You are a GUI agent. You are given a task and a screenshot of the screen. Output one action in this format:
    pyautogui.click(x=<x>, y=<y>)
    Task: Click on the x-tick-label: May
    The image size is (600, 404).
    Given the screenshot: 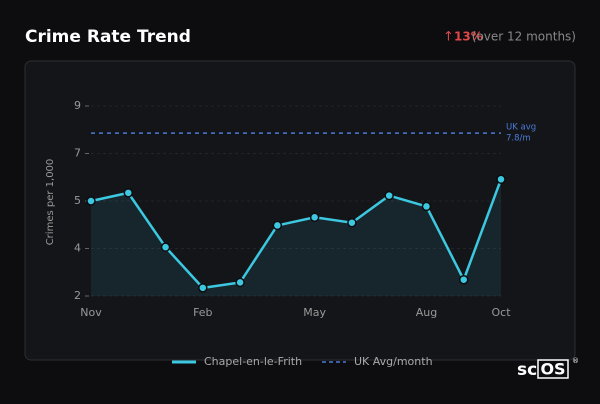 What is the action you would take?
    pyautogui.click(x=314, y=312)
    